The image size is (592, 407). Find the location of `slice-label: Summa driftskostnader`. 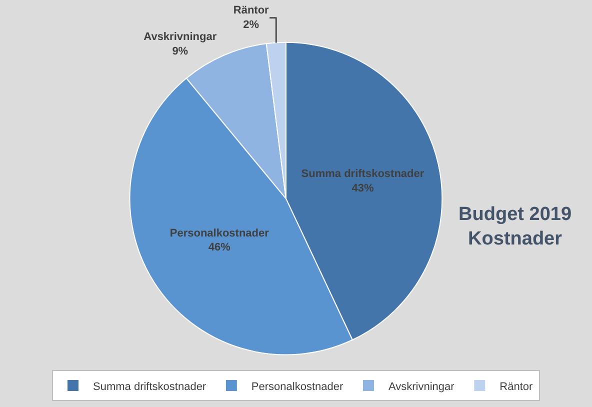

slice-label: Summa driftskostnader is located at coordinates (363, 174).